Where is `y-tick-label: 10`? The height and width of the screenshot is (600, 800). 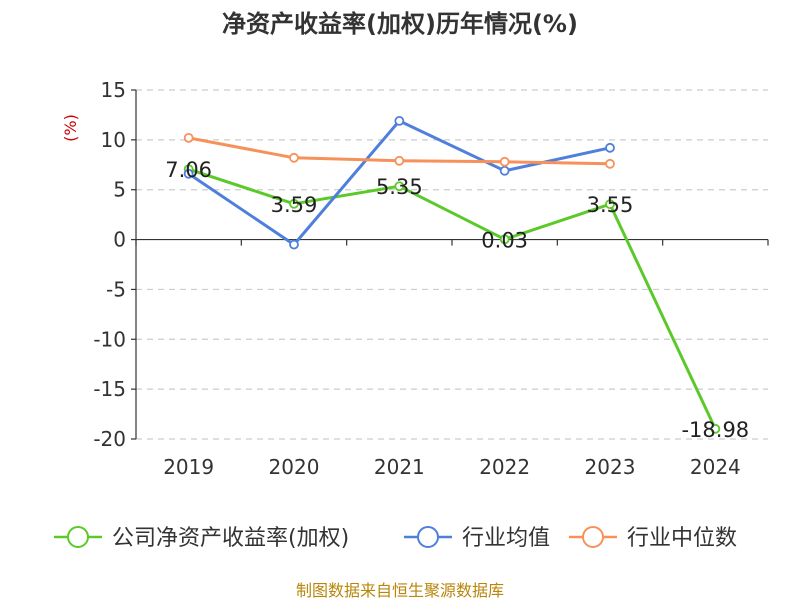 y-tick-label: 10 is located at coordinates (113, 140).